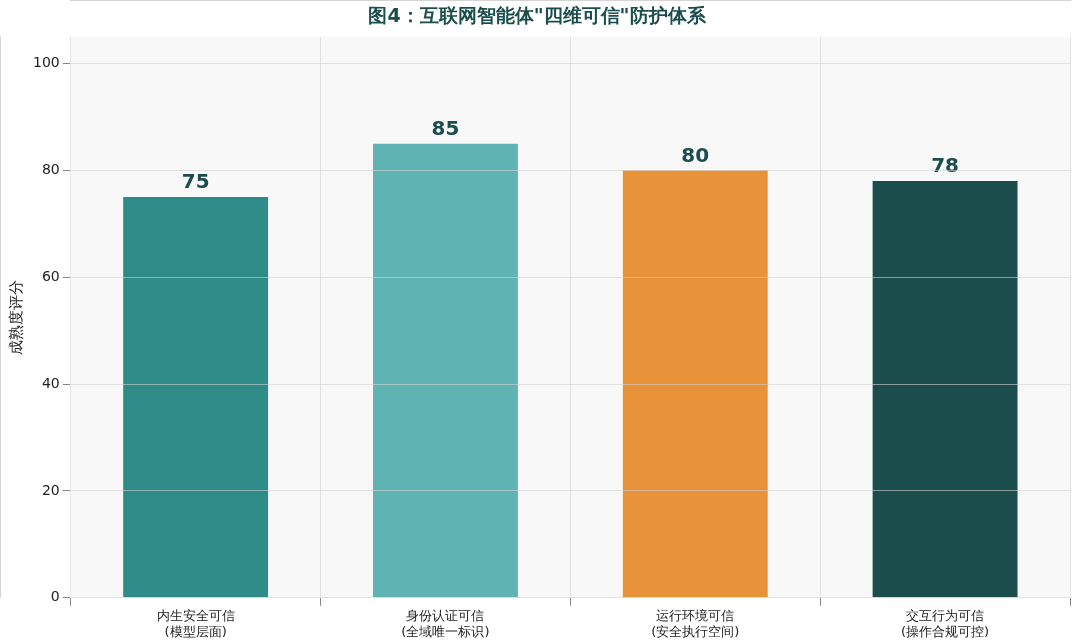  What do you see at coordinates (695, 623) in the screenshot?
I see `x-tick-label: 运行环境可信 (安全执行空间)` at bounding box center [695, 623].